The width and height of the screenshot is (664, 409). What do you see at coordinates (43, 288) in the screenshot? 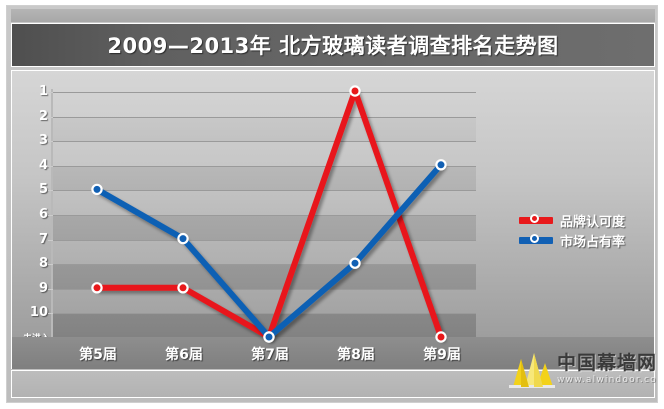
I see `y-axis-tick-label: 9` at bounding box center [43, 288].